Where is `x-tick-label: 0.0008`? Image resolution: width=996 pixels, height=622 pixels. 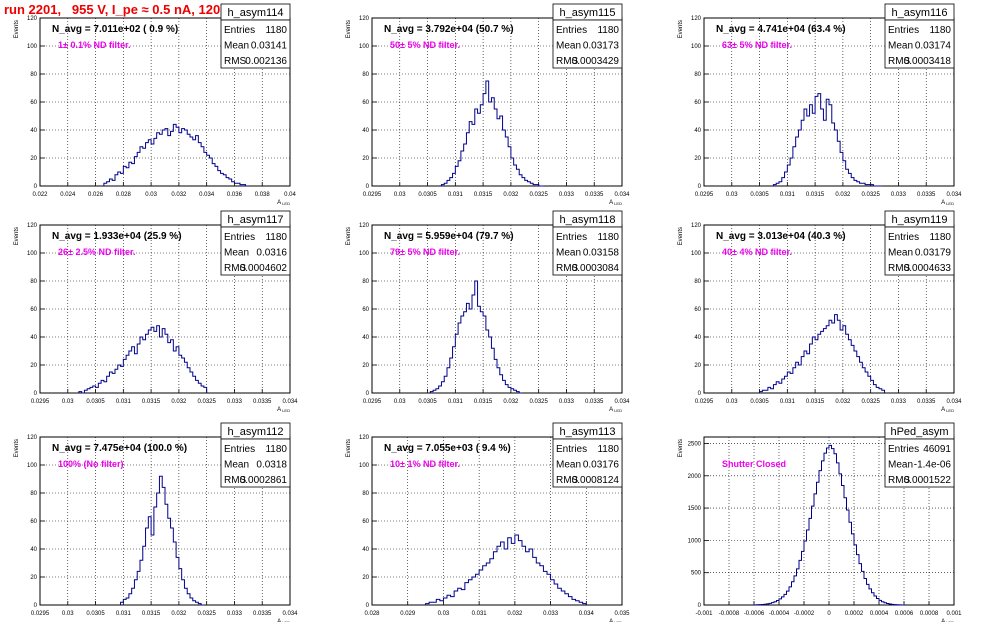 x-tick-label: 0.0008 is located at coordinates (929, 614).